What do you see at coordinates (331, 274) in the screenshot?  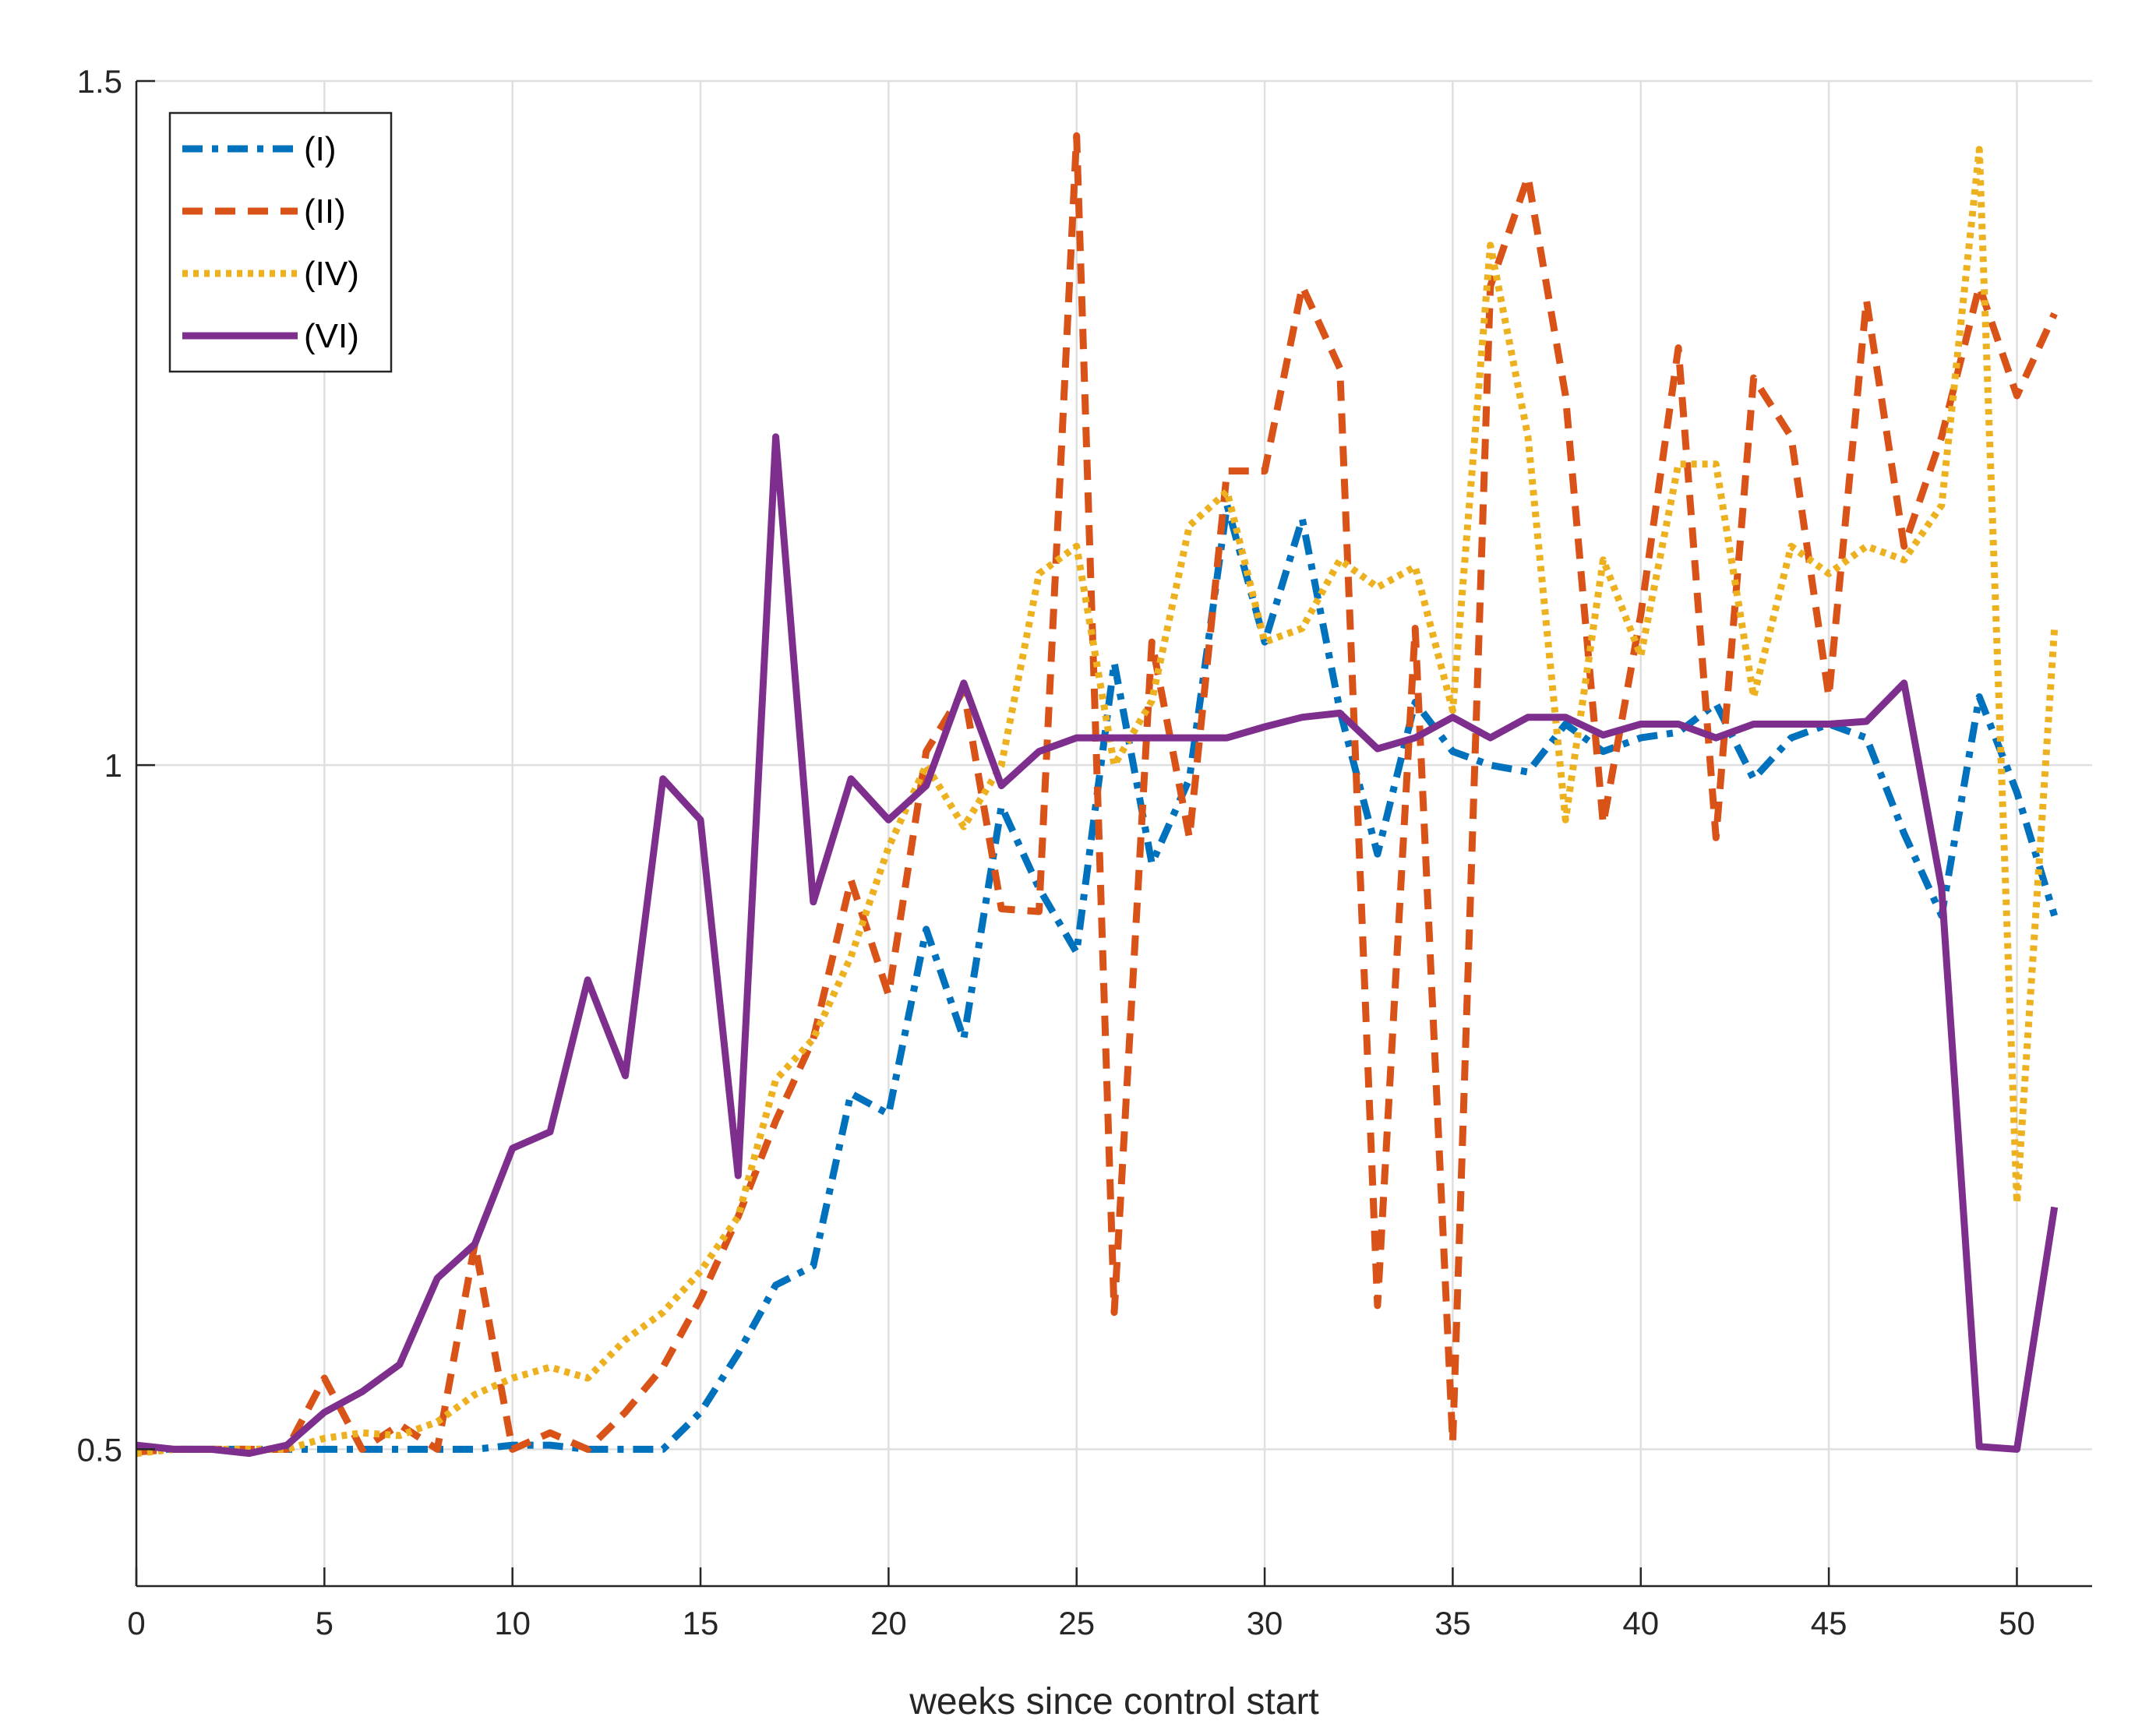 I see `legend-label-3: (IV)` at bounding box center [331, 274].